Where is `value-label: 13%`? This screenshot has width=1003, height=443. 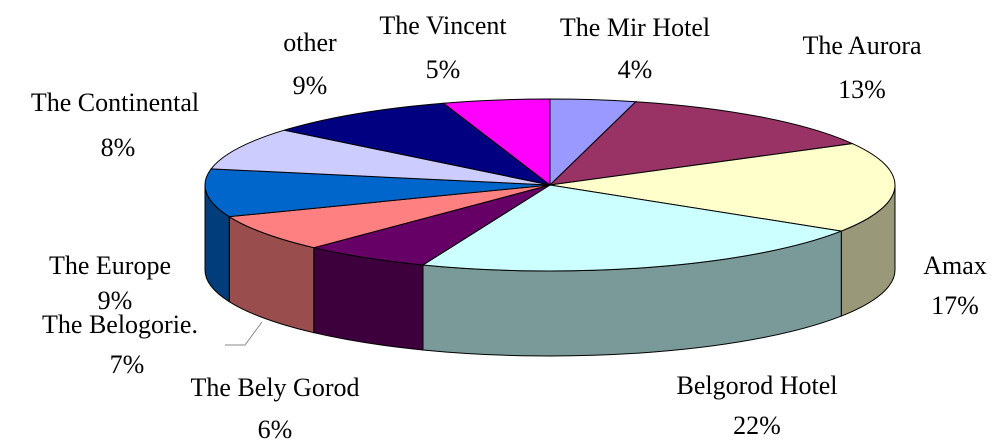
value-label: 13% is located at coordinates (862, 89).